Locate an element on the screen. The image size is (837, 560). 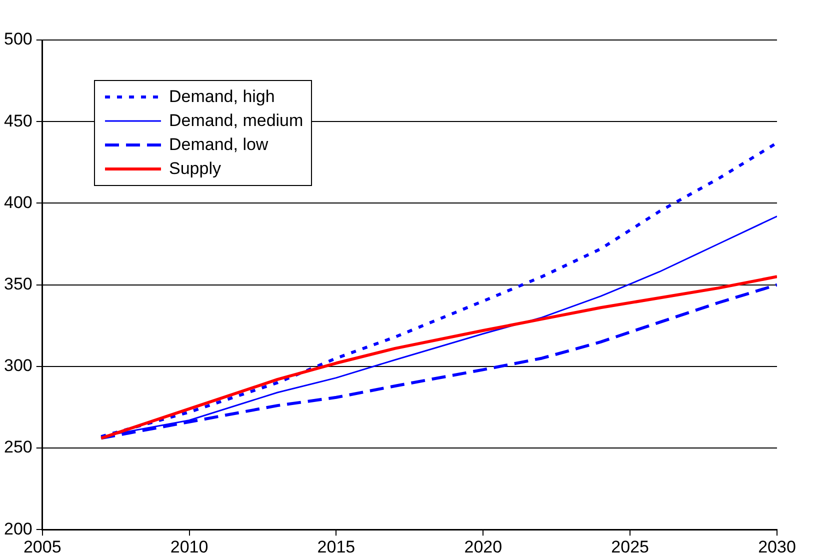
y-tick-label: 200 is located at coordinates (18, 528).